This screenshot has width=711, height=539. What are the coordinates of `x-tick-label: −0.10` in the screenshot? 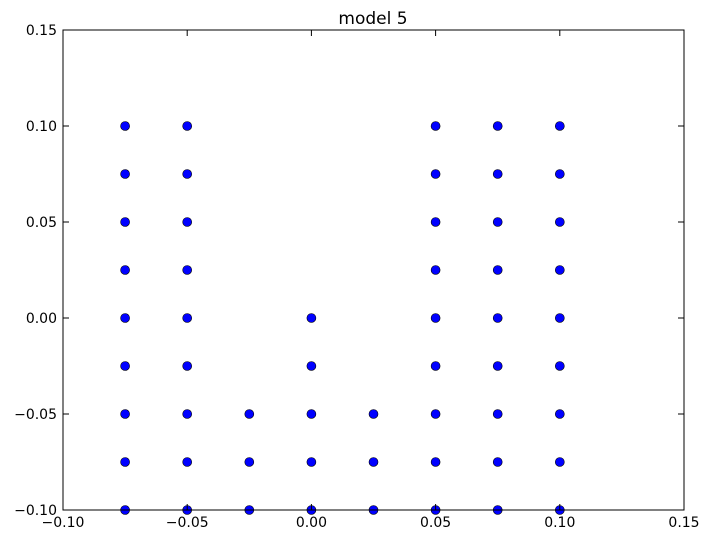 It's located at (63, 523).